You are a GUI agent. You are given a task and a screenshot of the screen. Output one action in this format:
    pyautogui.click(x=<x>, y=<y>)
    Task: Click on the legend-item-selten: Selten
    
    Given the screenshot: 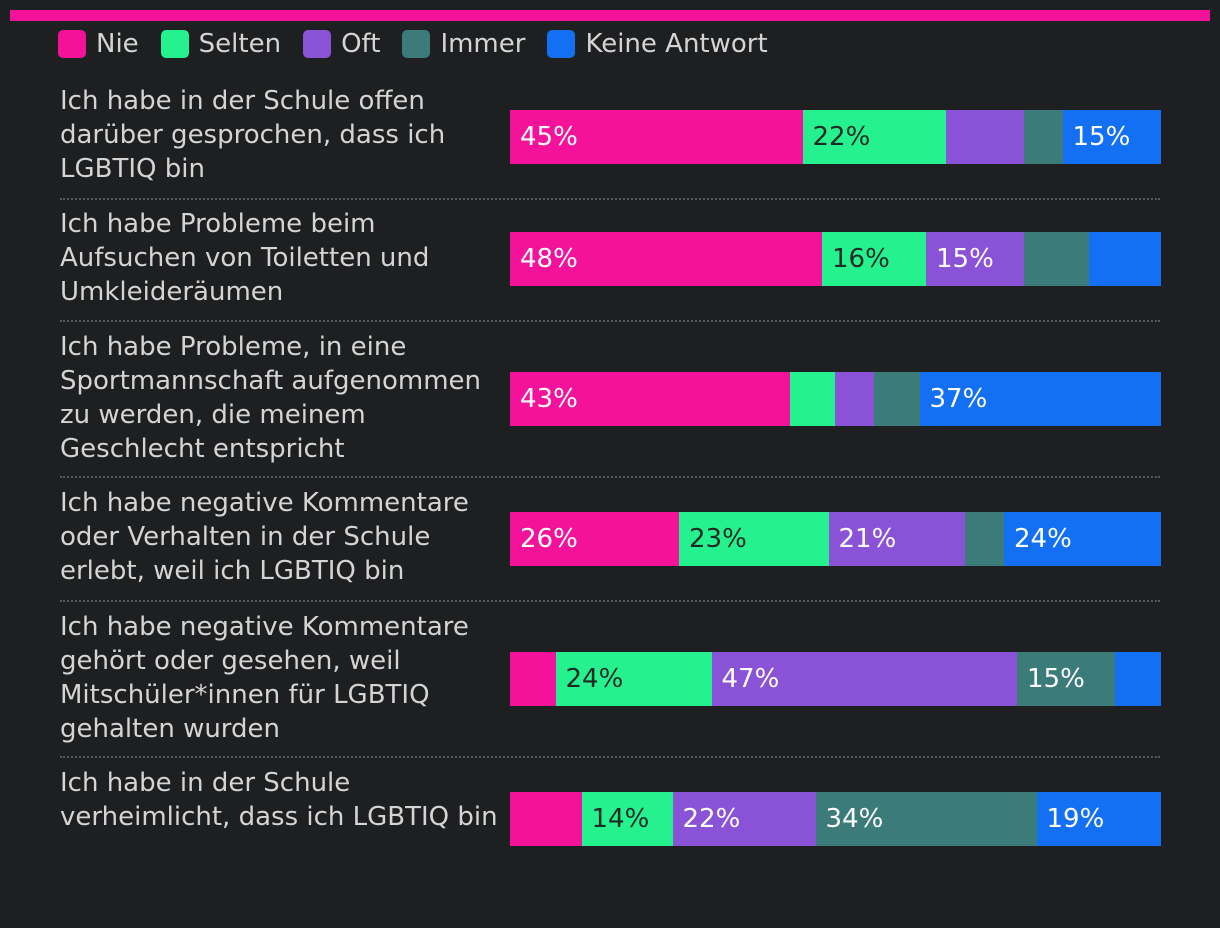 What is the action you would take?
    pyautogui.click(x=221, y=44)
    